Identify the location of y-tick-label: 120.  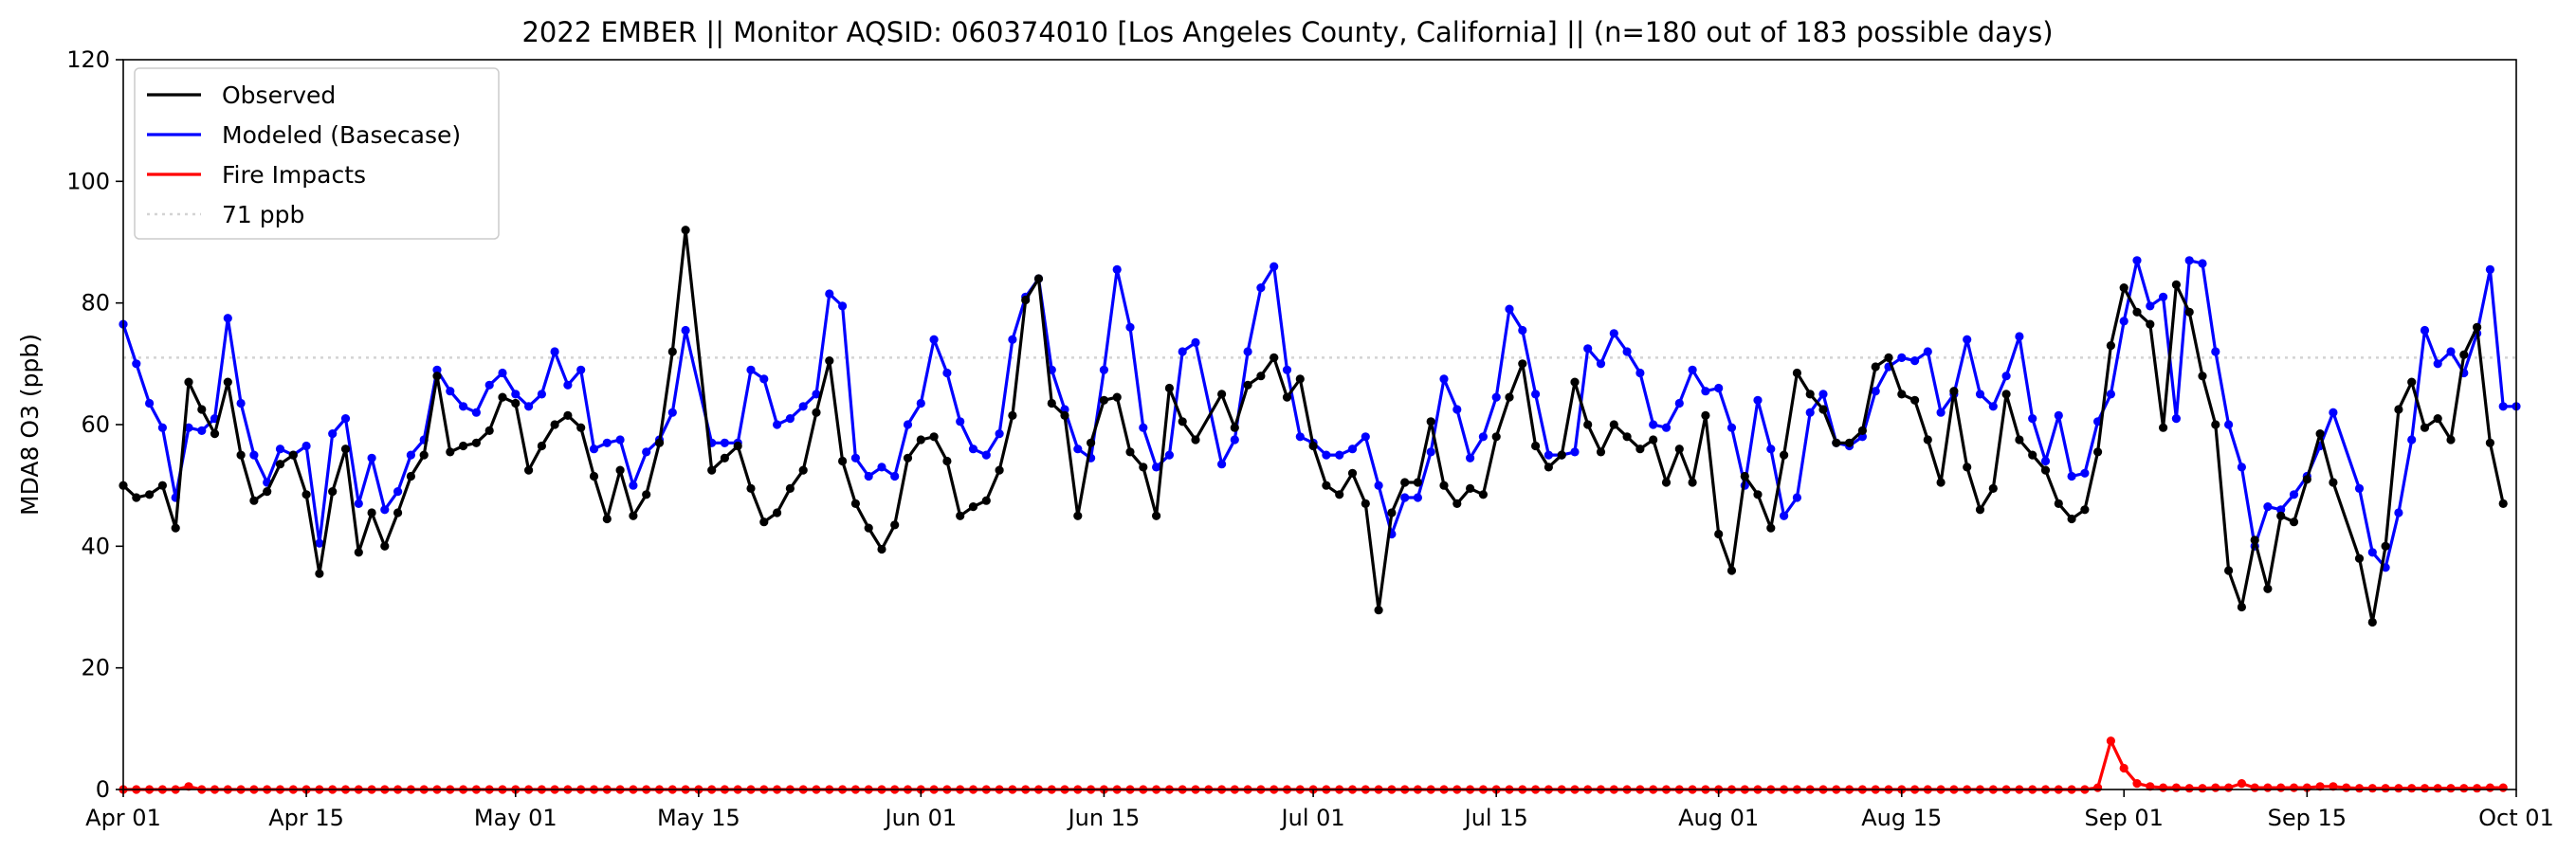
(88, 59).